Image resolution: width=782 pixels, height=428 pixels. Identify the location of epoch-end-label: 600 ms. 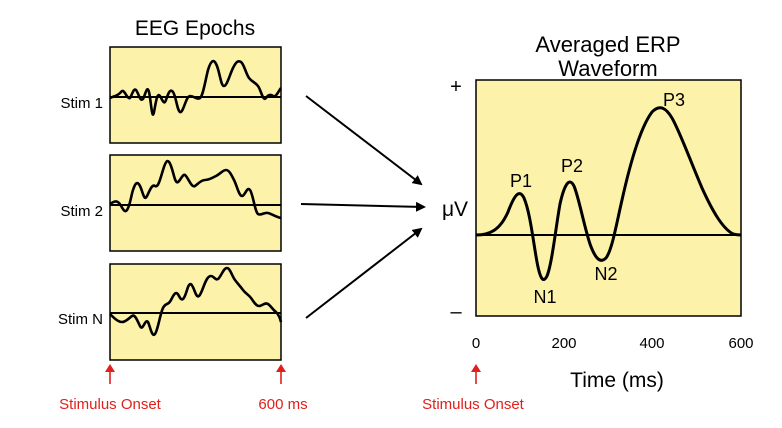
(282, 404).